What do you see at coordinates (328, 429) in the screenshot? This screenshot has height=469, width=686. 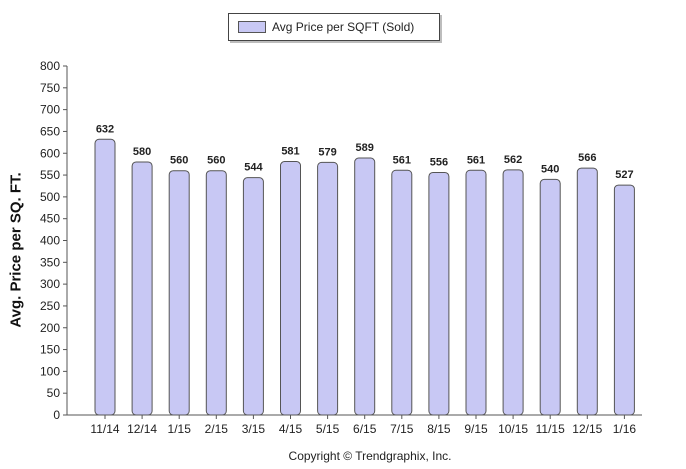 I see `x-tick-label: 5/15` at bounding box center [328, 429].